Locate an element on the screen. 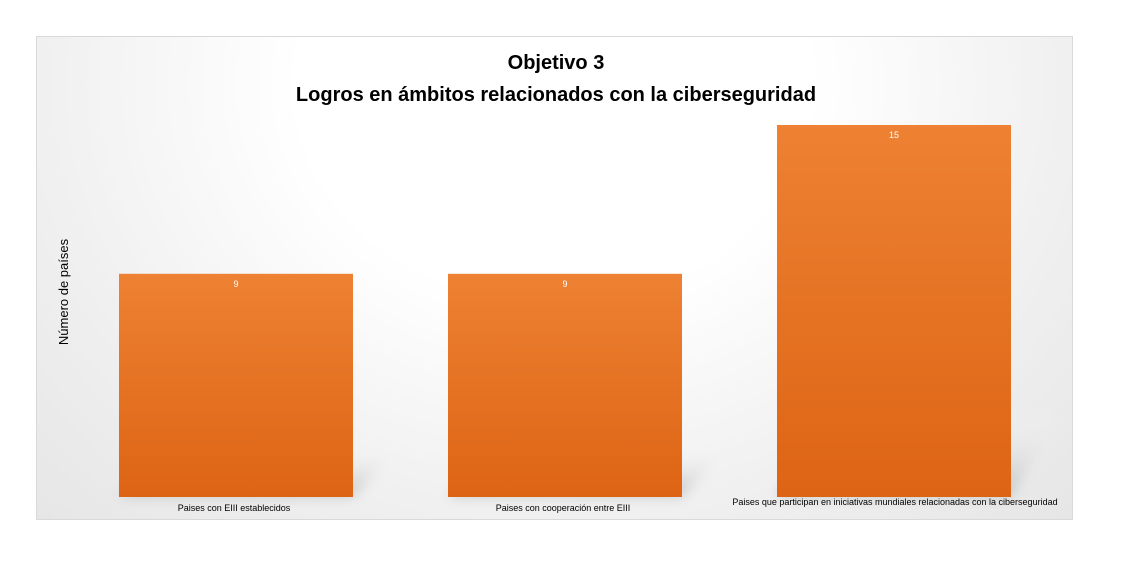 Image resolution: width=1124 pixels, height=575 pixels. chart-title-line-1: Objetivo 3 is located at coordinates (556, 63).